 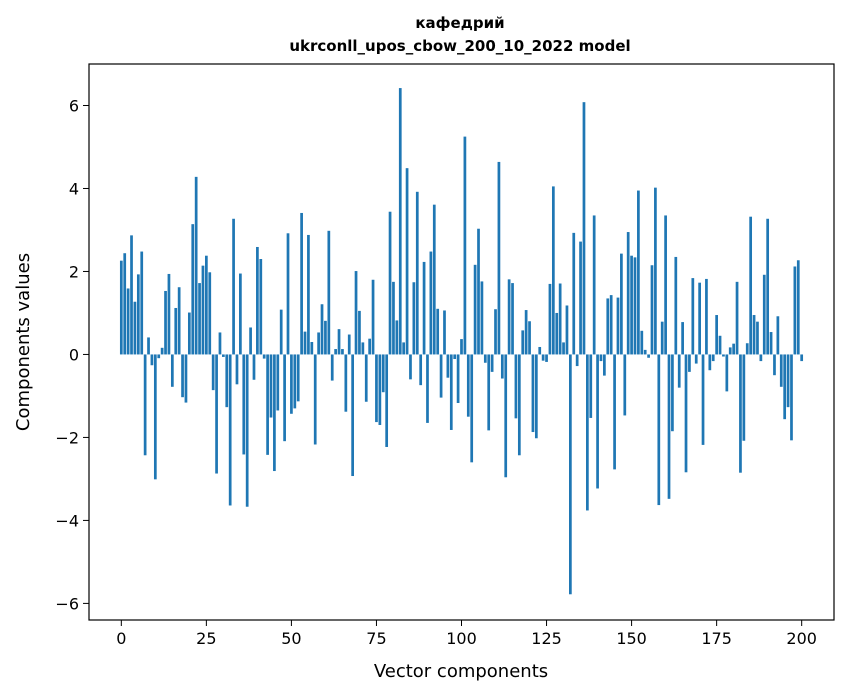 What do you see at coordinates (631, 638) in the screenshot?
I see `x-tick-label: 150` at bounding box center [631, 638].